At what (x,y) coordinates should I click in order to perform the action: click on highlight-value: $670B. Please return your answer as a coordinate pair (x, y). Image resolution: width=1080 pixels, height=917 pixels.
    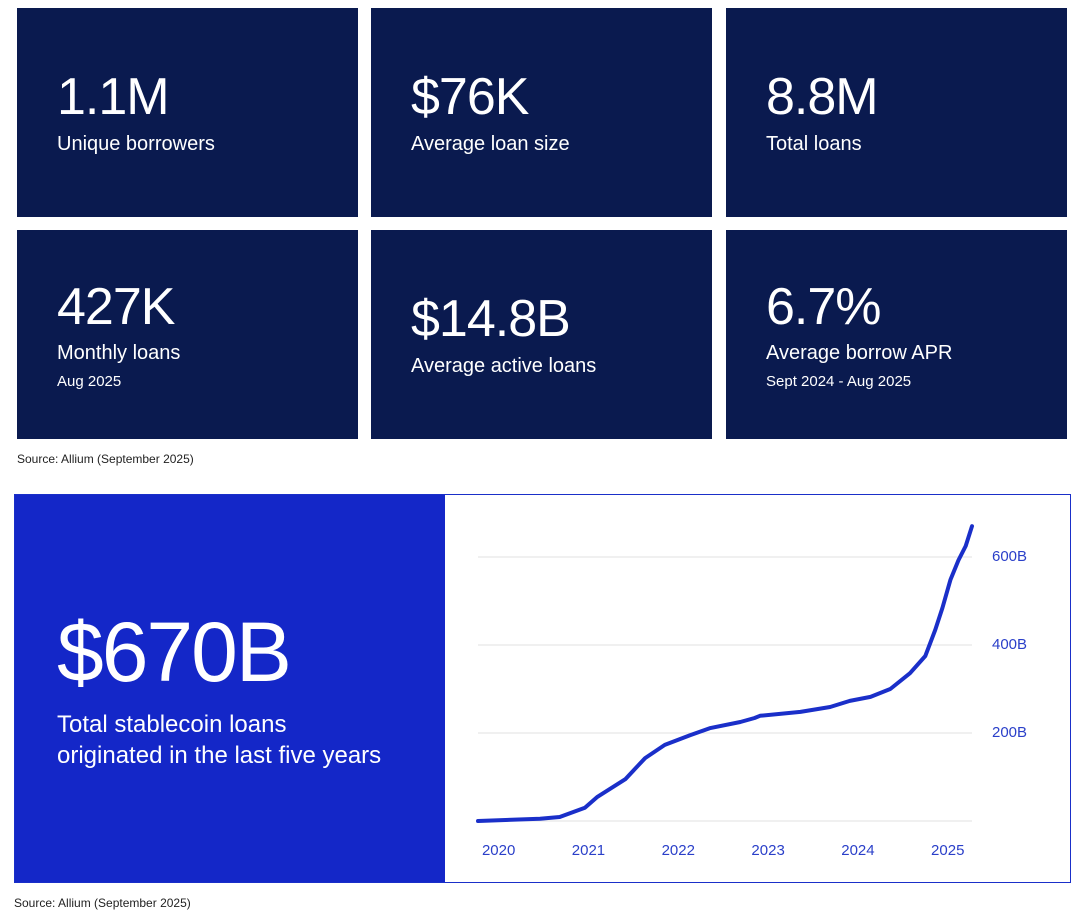
    Looking at the image, I should click on (174, 652).